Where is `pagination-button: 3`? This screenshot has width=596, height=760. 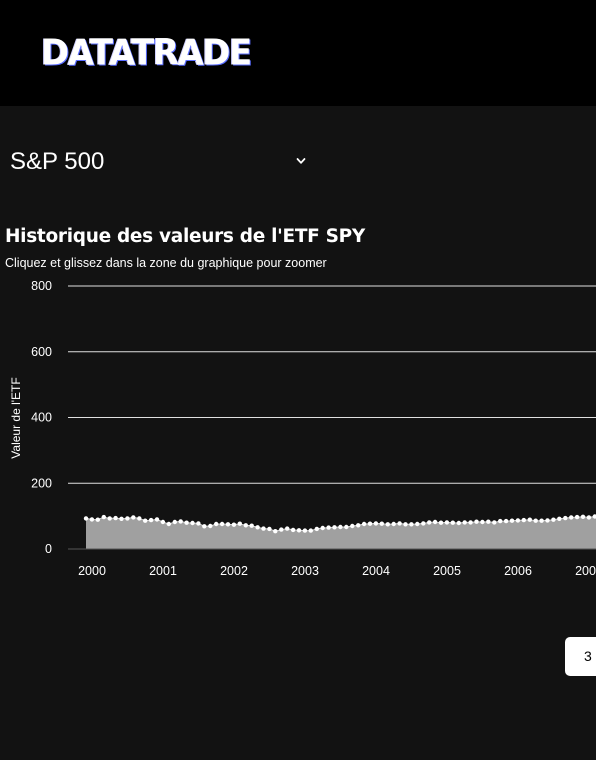
pagination-button: 3 is located at coordinates (580, 656).